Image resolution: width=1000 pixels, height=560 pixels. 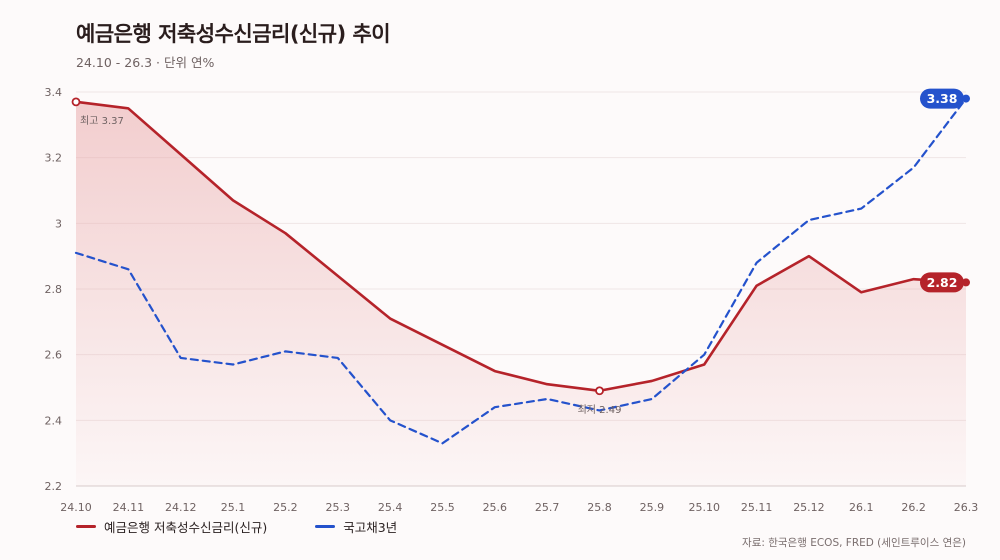 What do you see at coordinates (76, 507) in the screenshot?
I see `x-tick-label: 24.10` at bounding box center [76, 507].